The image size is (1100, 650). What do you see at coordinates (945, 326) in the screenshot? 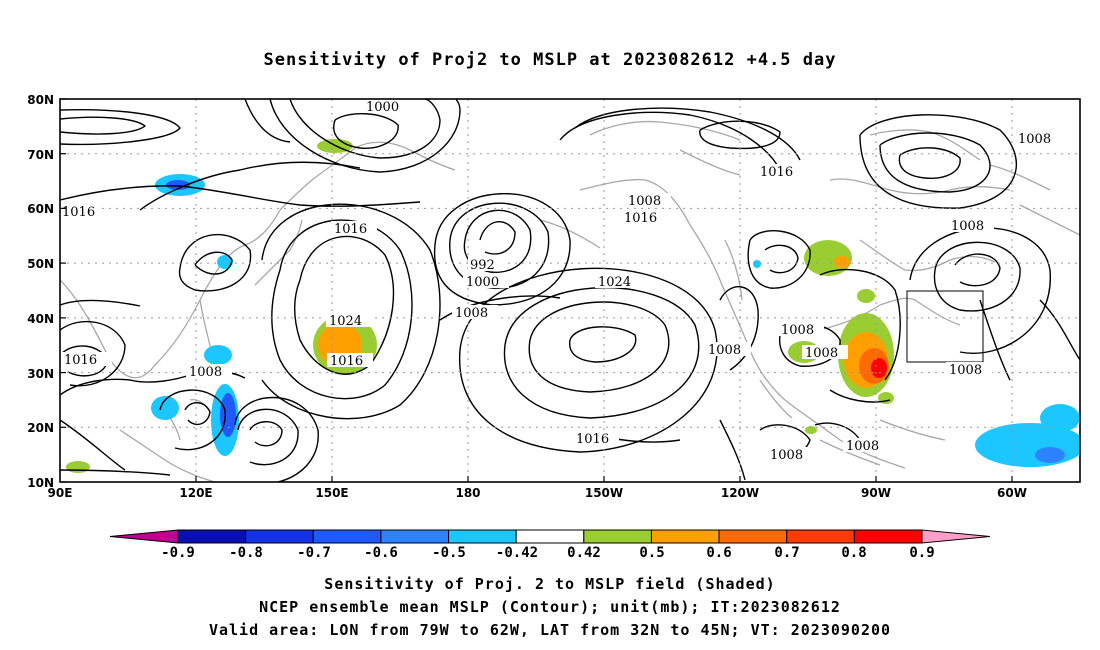
I see `valid-area-box` at bounding box center [945, 326].